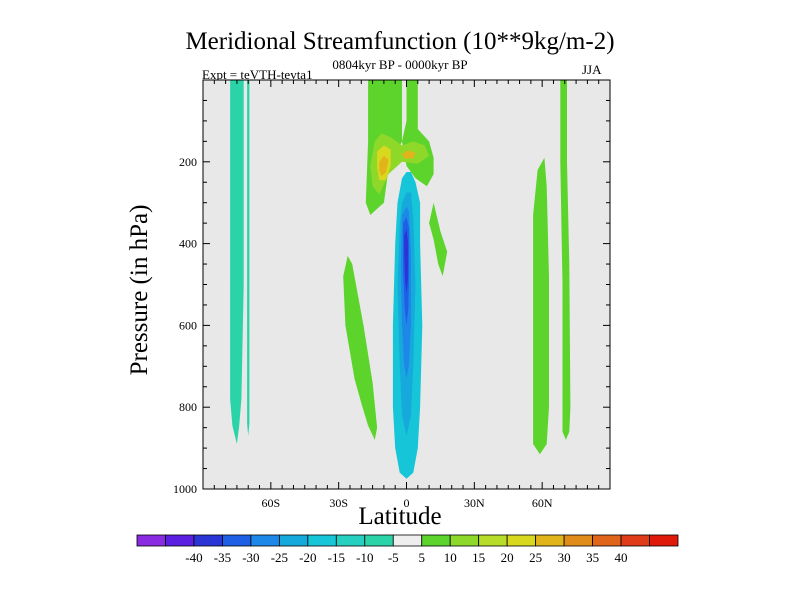  I want to click on colorbar-label: 25, so click(535, 557).